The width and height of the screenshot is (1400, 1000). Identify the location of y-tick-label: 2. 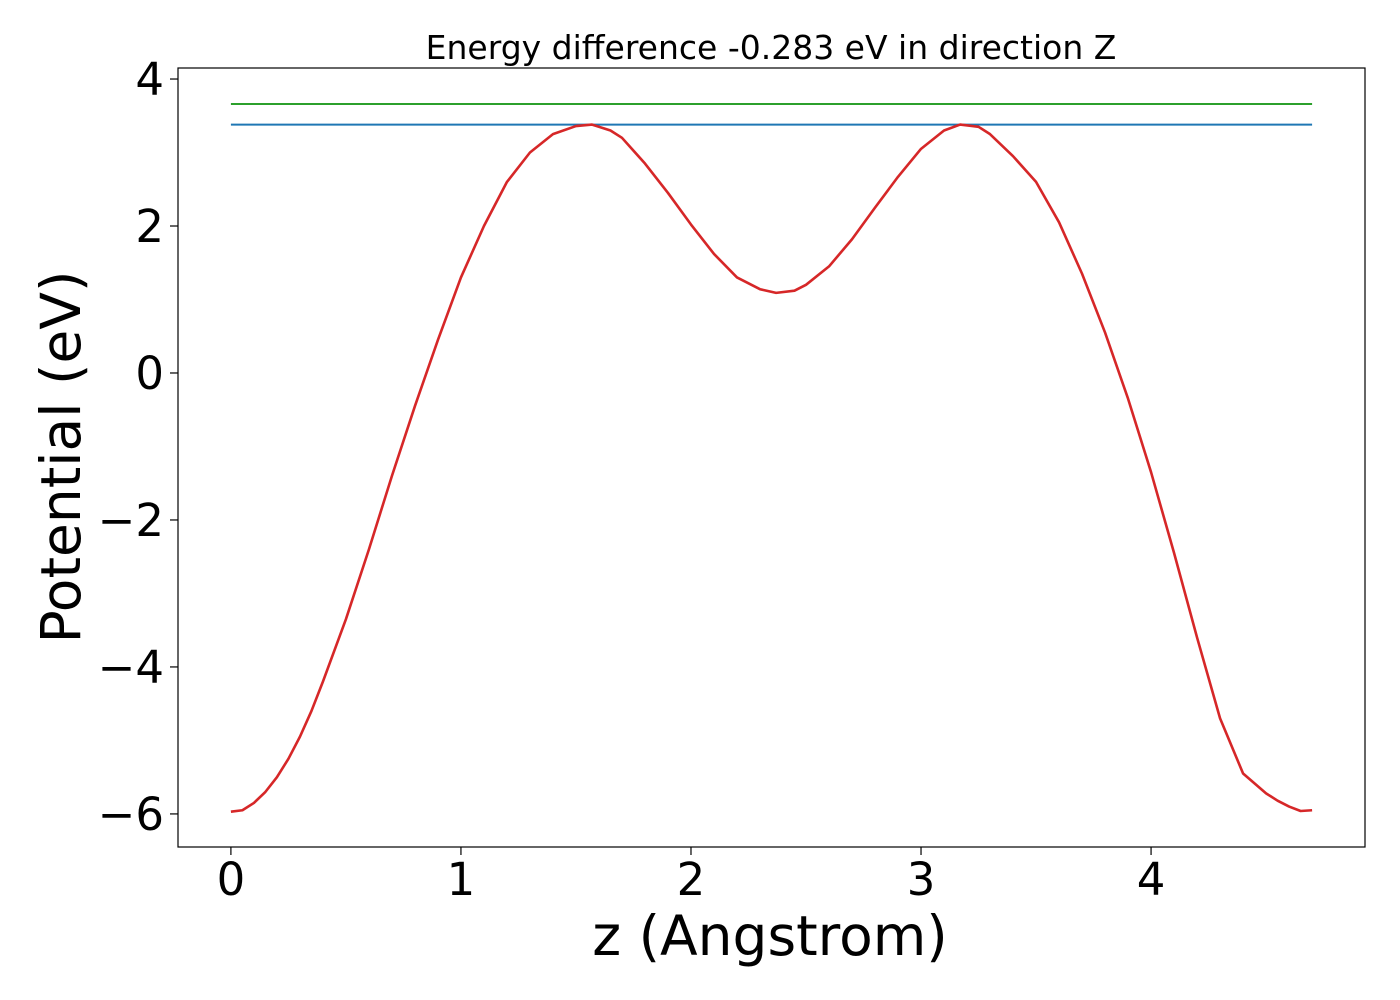
(149, 226).